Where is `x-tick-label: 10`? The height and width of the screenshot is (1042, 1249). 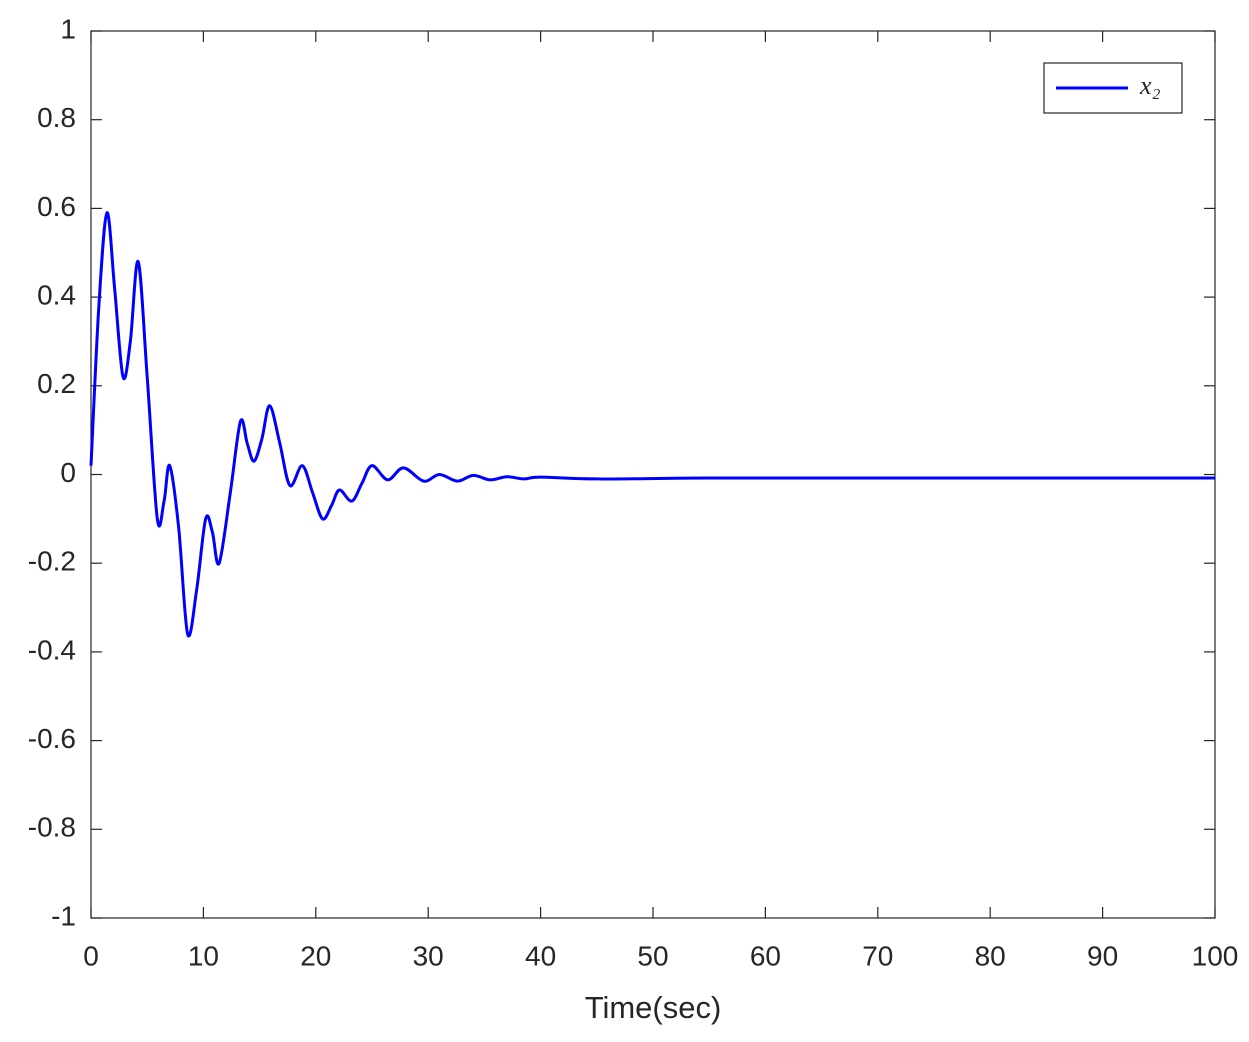 x-tick-label: 10 is located at coordinates (203, 955).